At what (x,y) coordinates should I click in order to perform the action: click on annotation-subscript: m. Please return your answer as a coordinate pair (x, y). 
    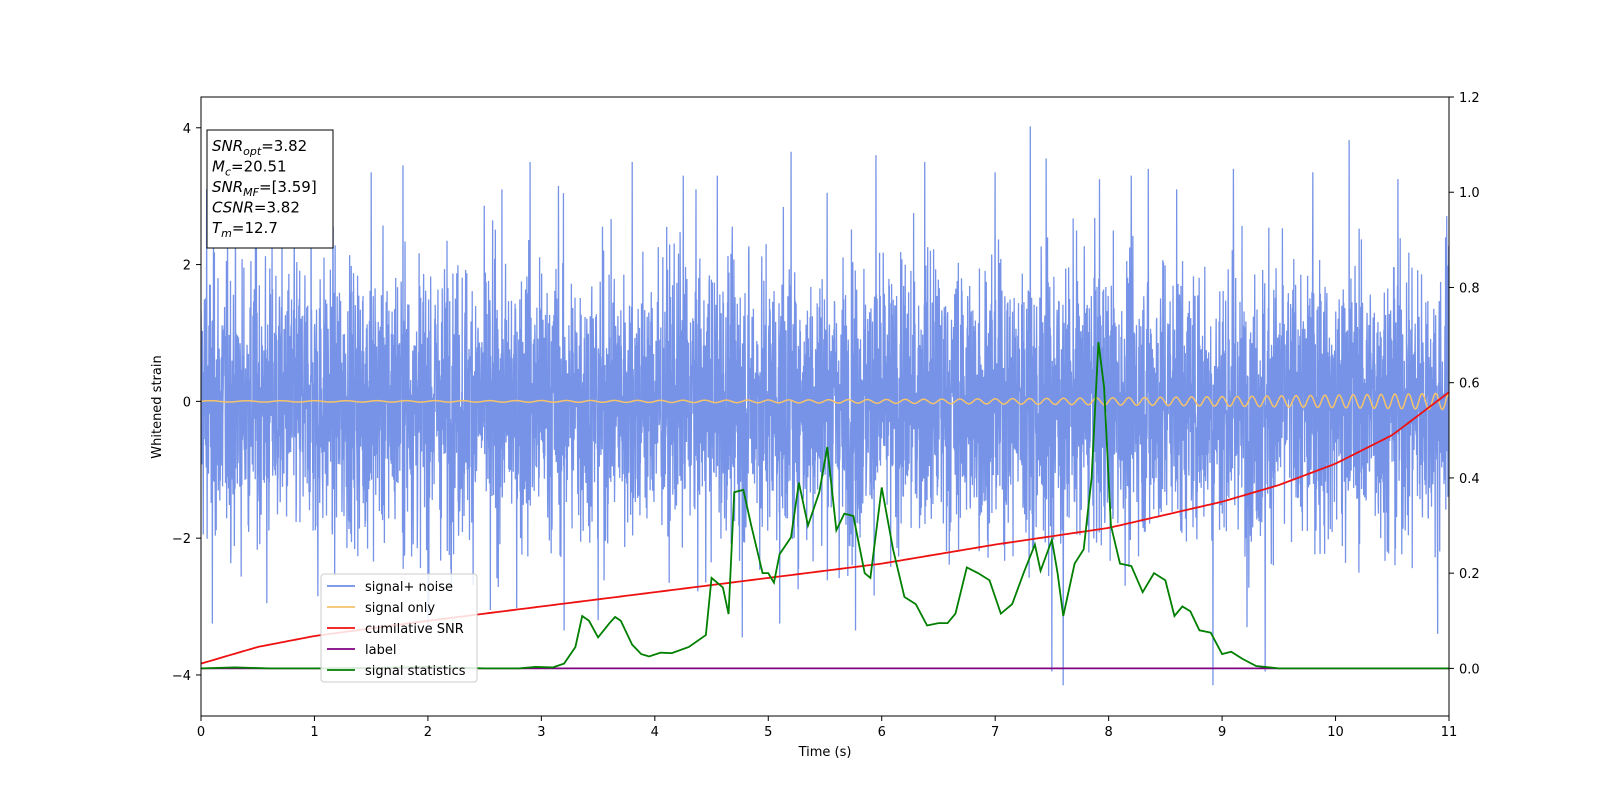
    Looking at the image, I should click on (226, 233).